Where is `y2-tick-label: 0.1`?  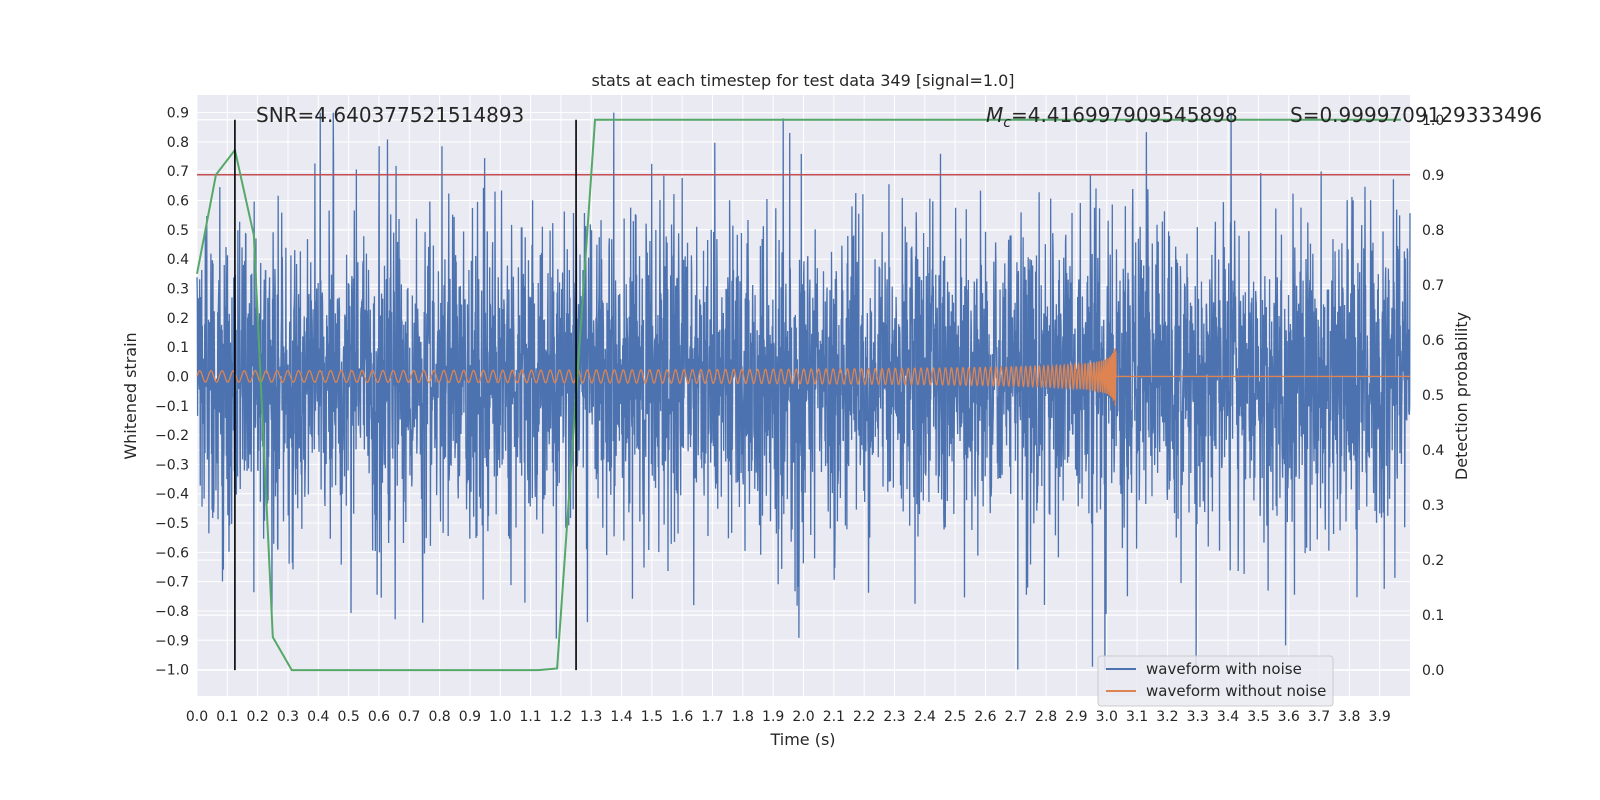 y2-tick-label: 0.1 is located at coordinates (1433, 616).